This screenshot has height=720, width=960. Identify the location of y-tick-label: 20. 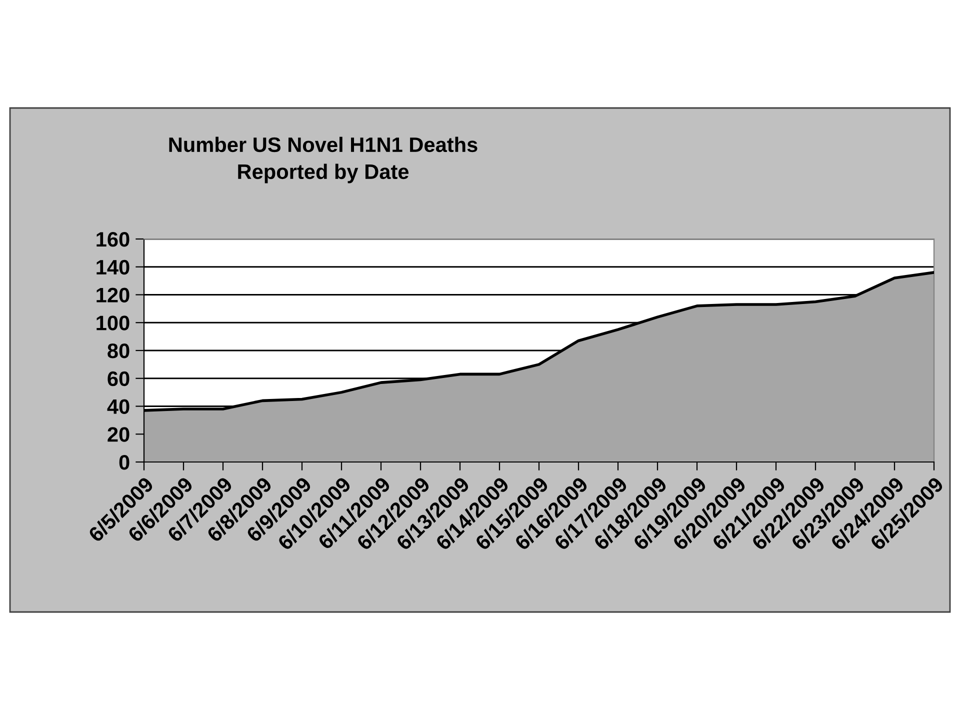
(119, 434).